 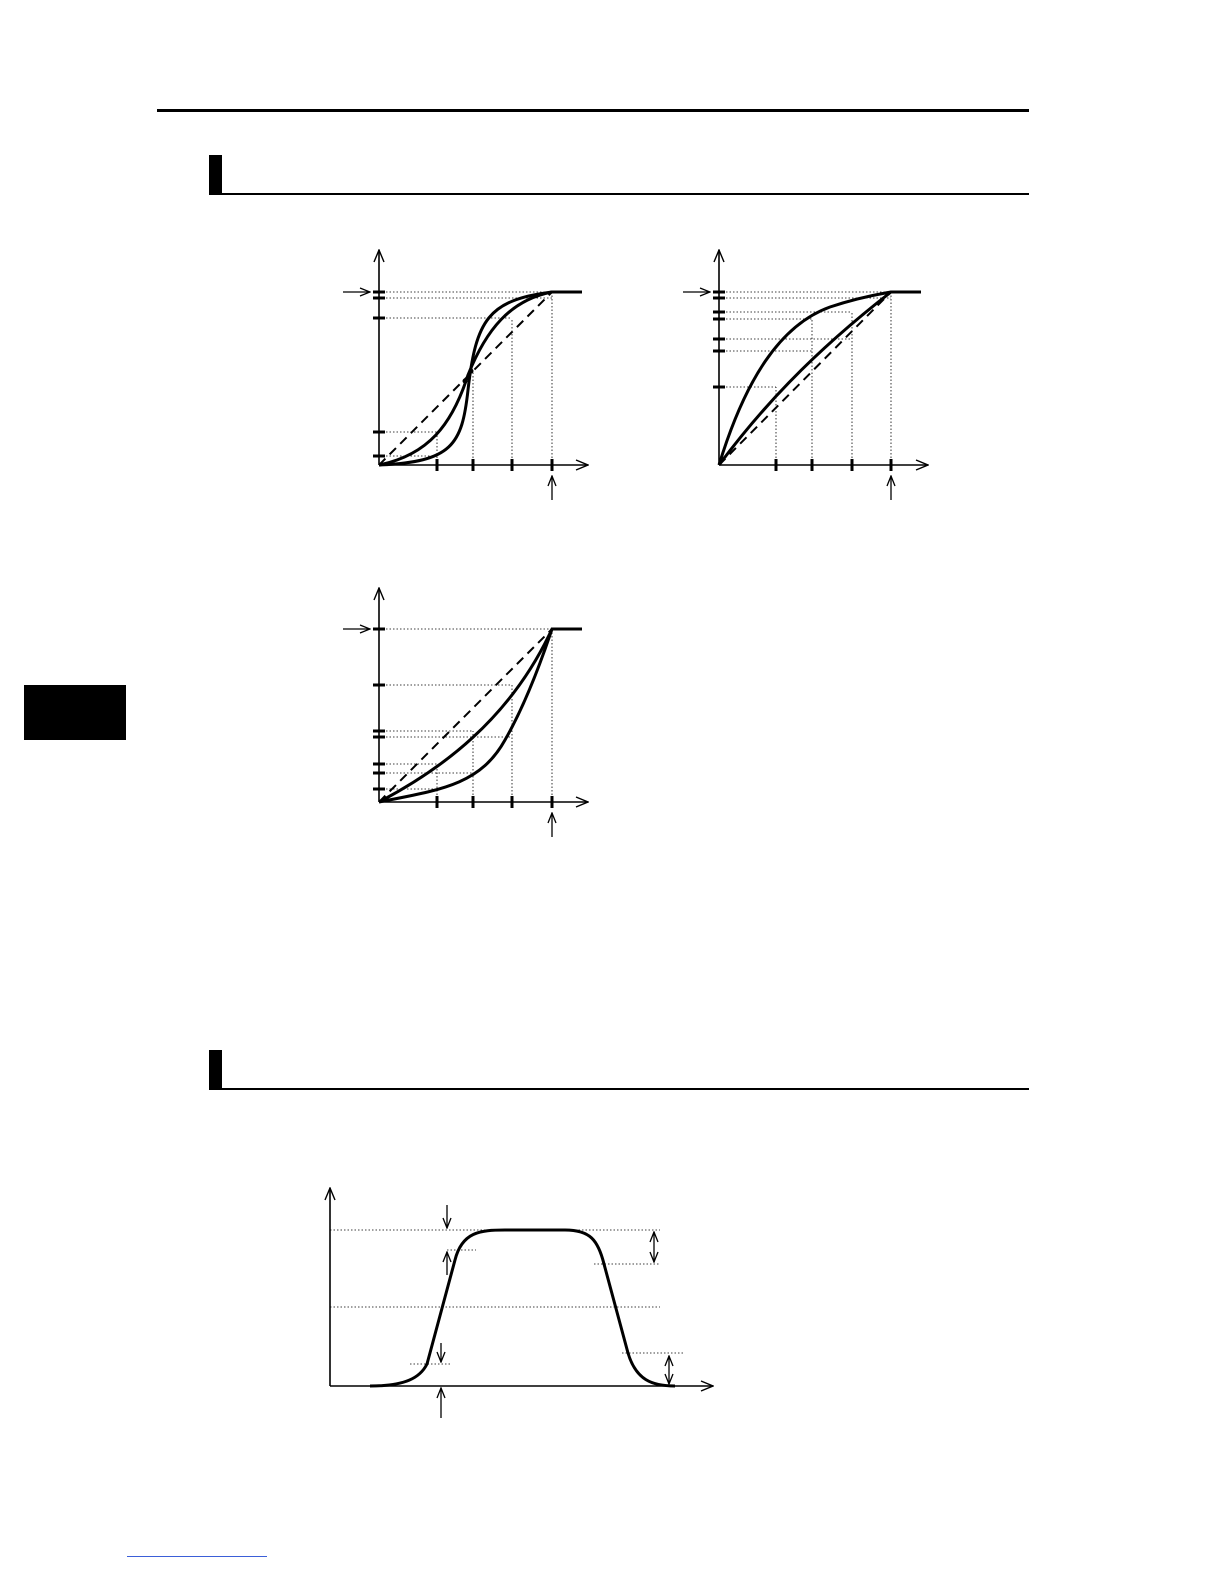 What do you see at coordinates (75, 712) in the screenshot?
I see `chapter-tab` at bounding box center [75, 712].